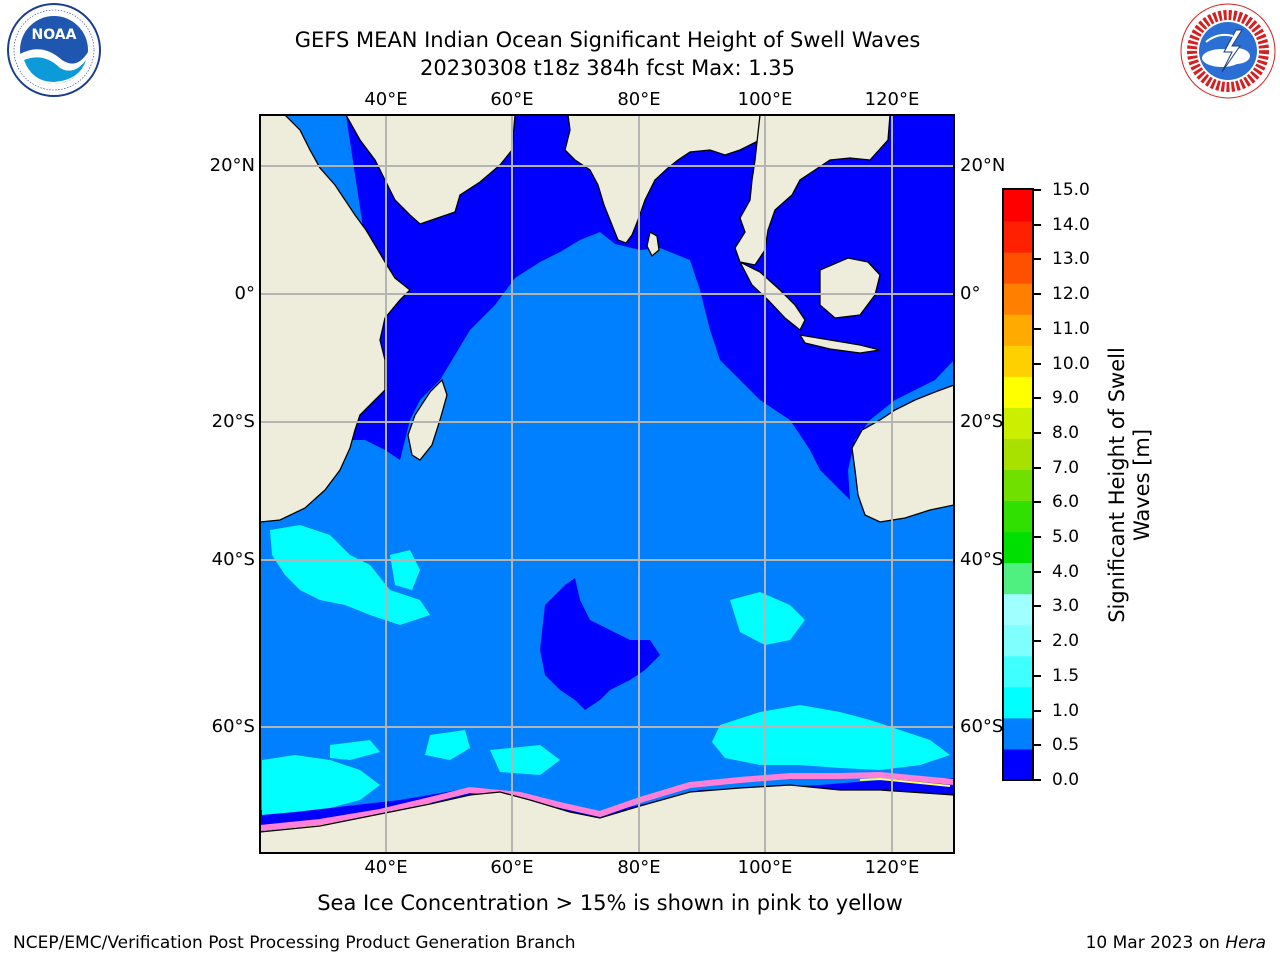 The width and height of the screenshot is (1280, 960). Describe the element at coordinates (1071, 363) in the screenshot. I see `colorbar-tick-label: 10.0` at that location.